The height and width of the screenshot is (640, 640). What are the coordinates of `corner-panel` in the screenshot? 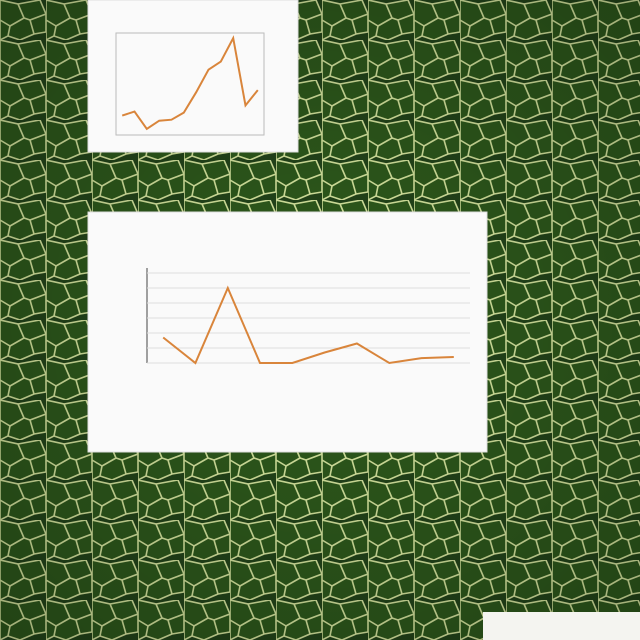 It's located at (561, 626).